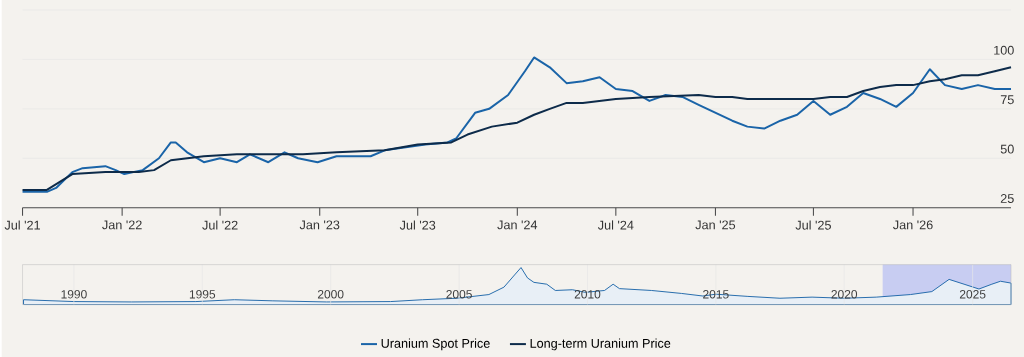 The height and width of the screenshot is (357, 1024). I want to click on legend-label: Uranium Spot Price, so click(435, 344).